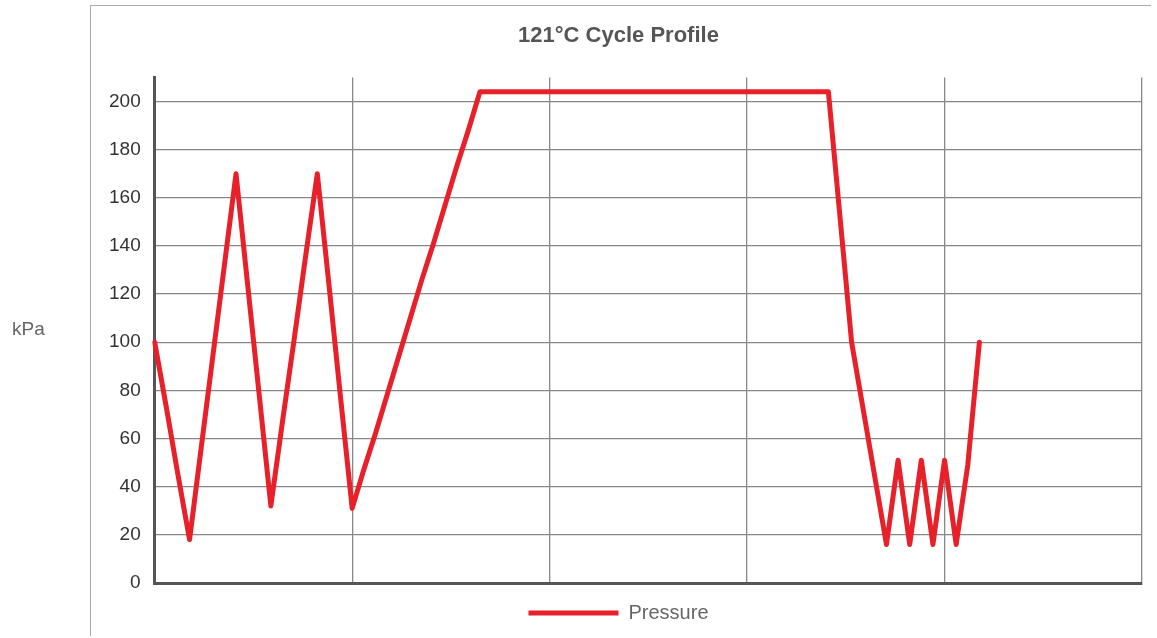  I want to click on y-tick-label: 120, so click(125, 293).